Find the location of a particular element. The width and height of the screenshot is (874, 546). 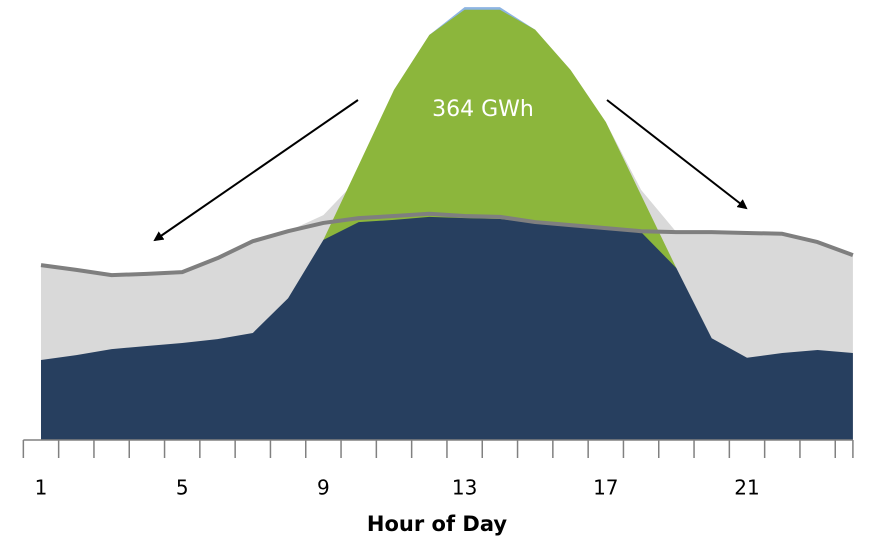

x-tick-label: 13 is located at coordinates (464, 488).